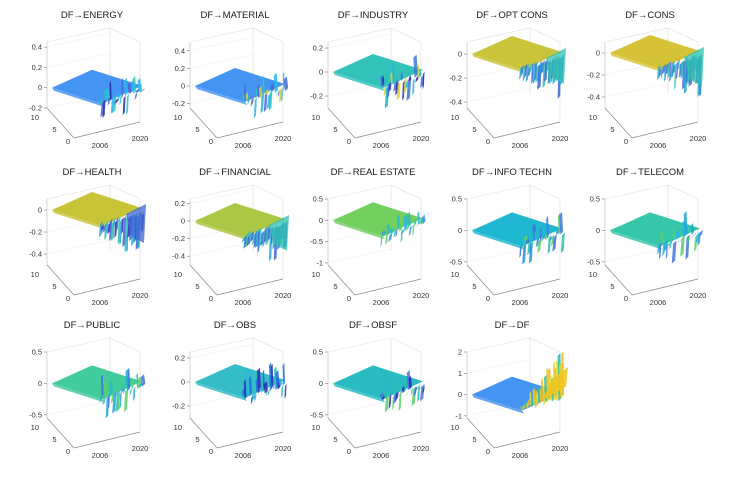 This screenshot has height=478, width=744. I want to click on chart-title: DF→MATERIAL, so click(235, 15).